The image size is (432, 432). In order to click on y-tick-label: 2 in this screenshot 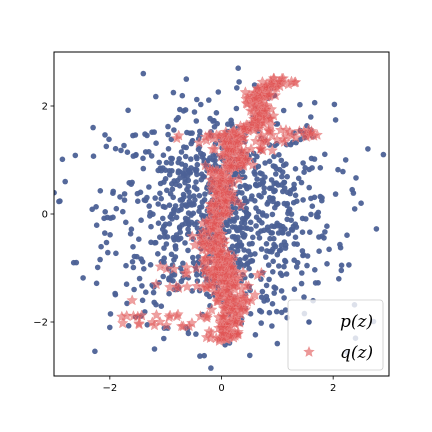, I will do `click(45, 107)`.